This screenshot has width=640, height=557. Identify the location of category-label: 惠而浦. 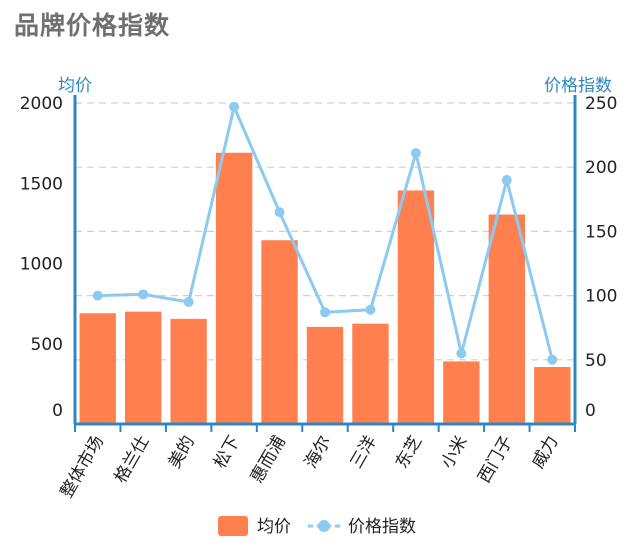
(268, 460).